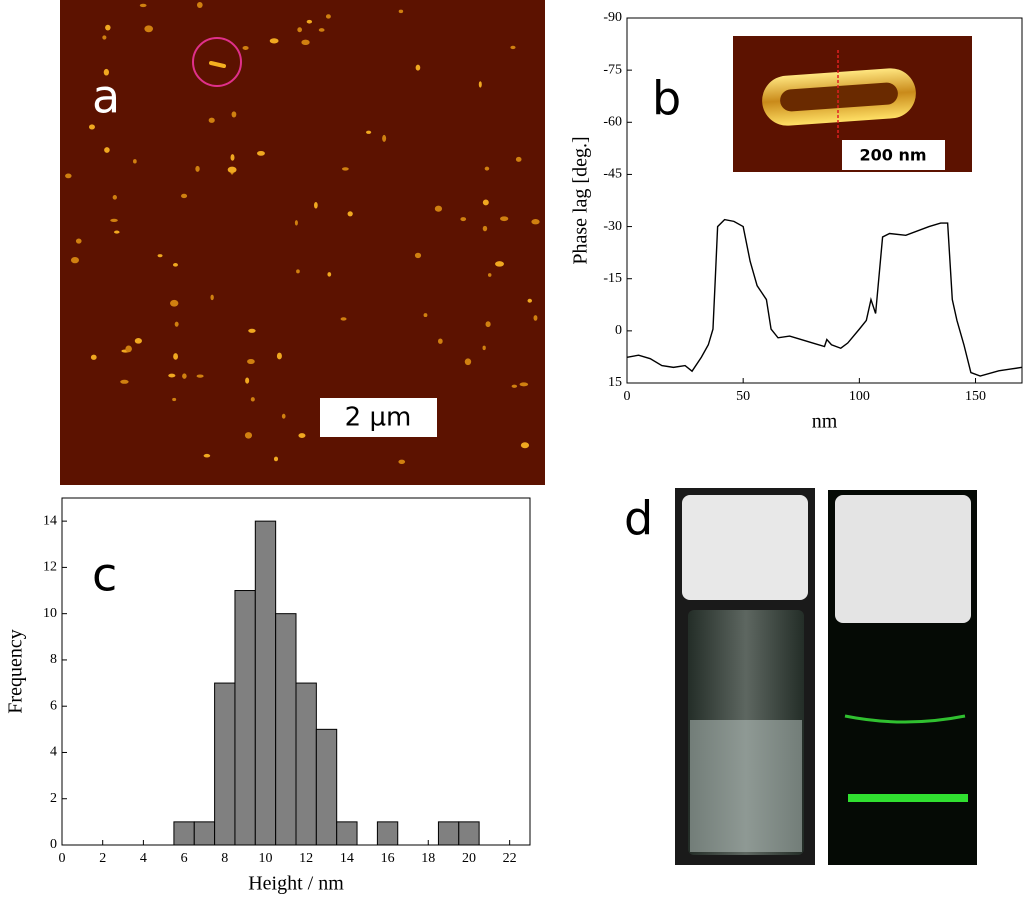  I want to click on vial-cap, so click(745, 547).